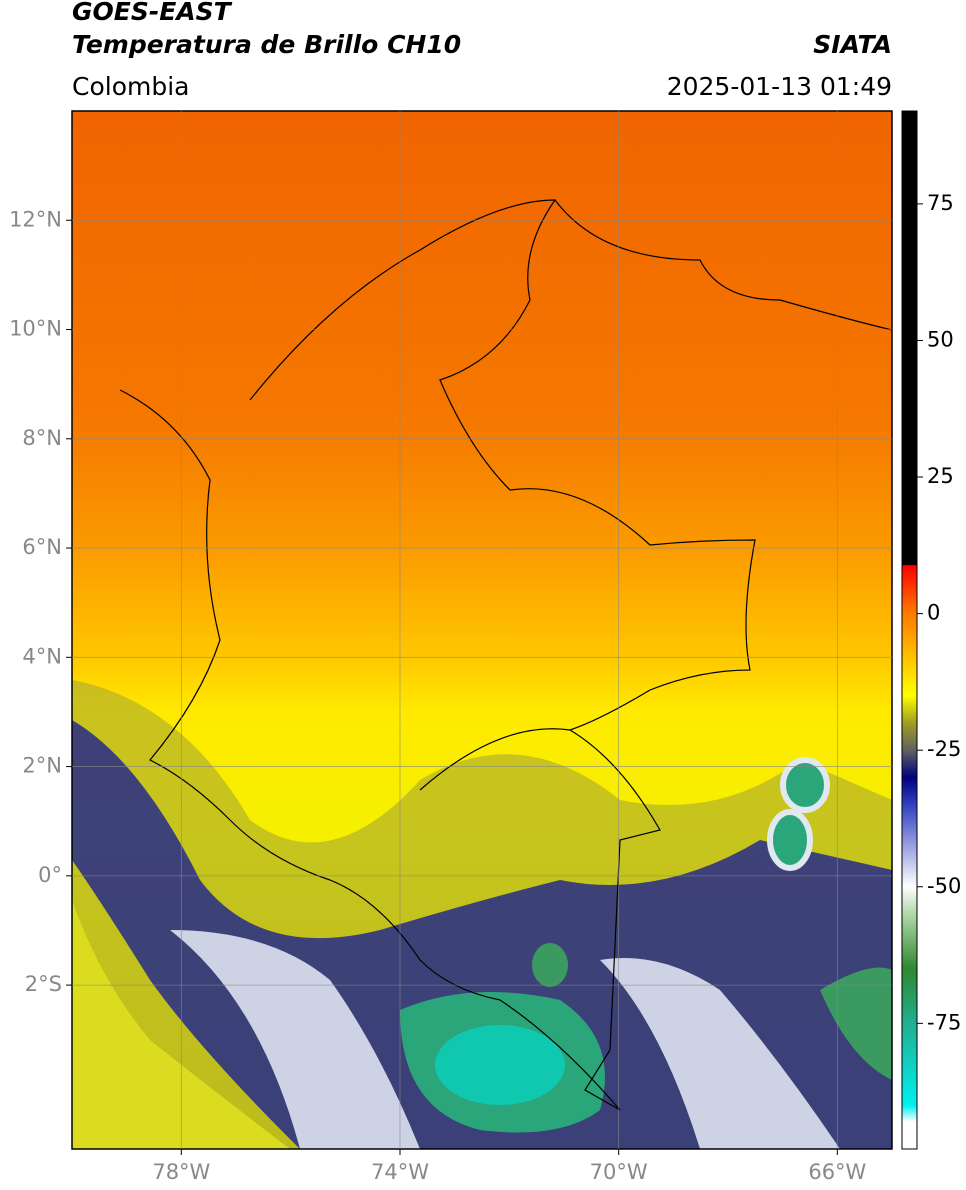 The height and width of the screenshot is (1190, 966). I want to click on y-tick-label: 8°N, so click(42, 438).